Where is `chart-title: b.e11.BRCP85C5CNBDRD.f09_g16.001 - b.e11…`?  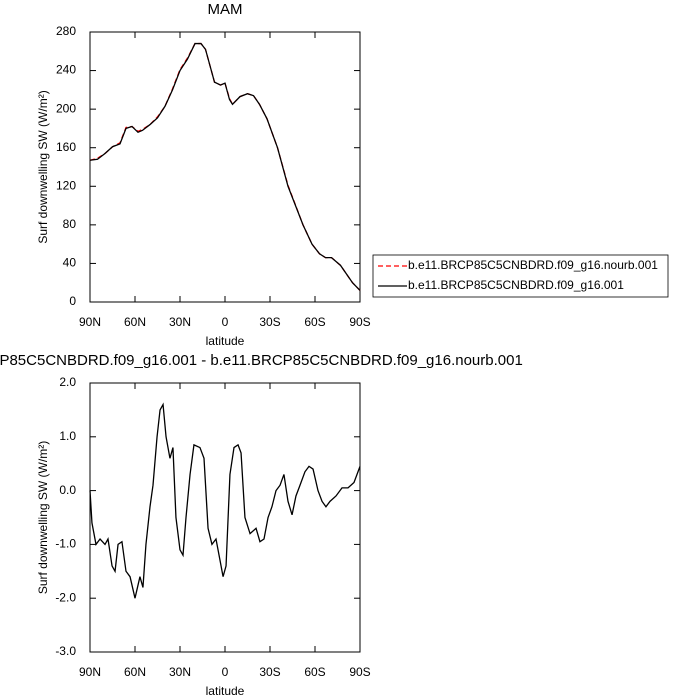 chart-title: b.e11.BRCP85C5CNBDRD.f09_g16.001 - b.e11… is located at coordinates (261, 360).